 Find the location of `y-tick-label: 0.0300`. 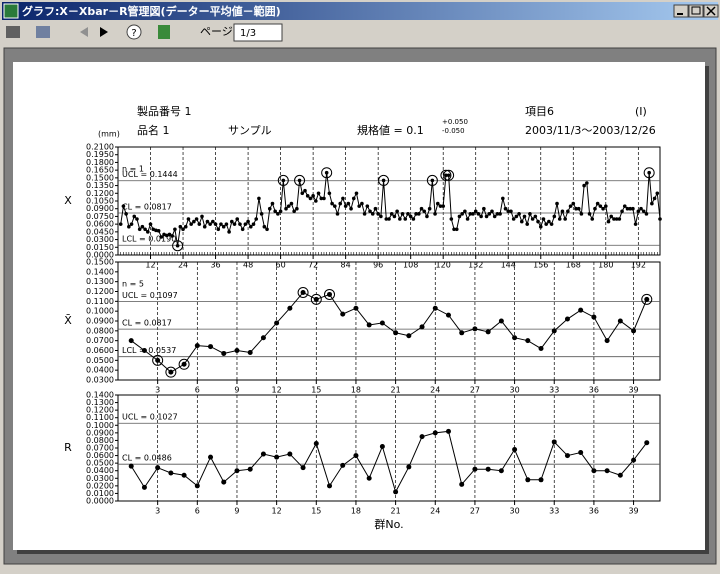

y-tick-label: 0.0300 is located at coordinates (100, 478).